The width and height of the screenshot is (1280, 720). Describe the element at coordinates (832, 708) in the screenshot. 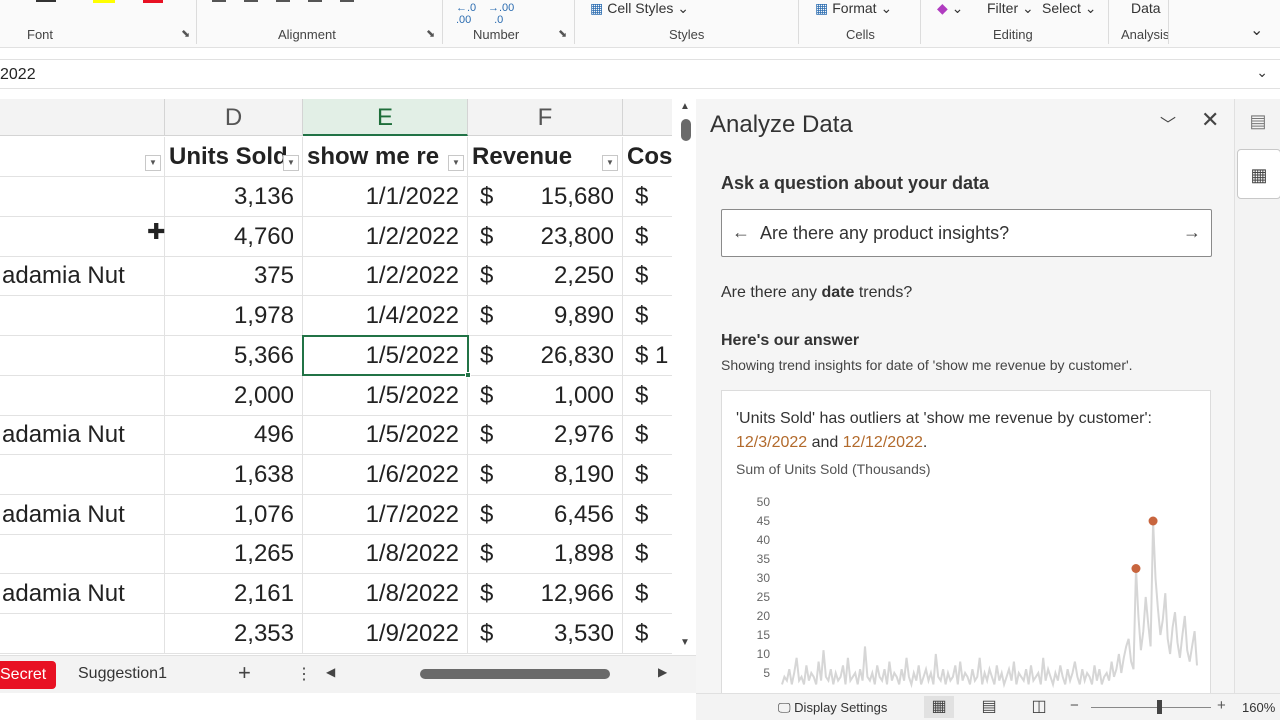

I see `display-settings-button: 🖵 Display Settings` at that location.